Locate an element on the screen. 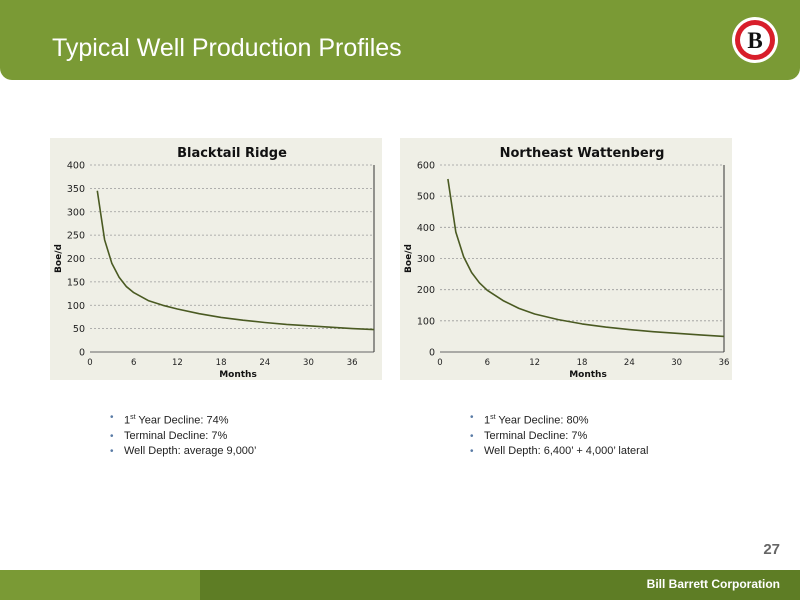 The image size is (800, 600). bullet-text: Well Depth: average 9,000’ is located at coordinates (190, 450).